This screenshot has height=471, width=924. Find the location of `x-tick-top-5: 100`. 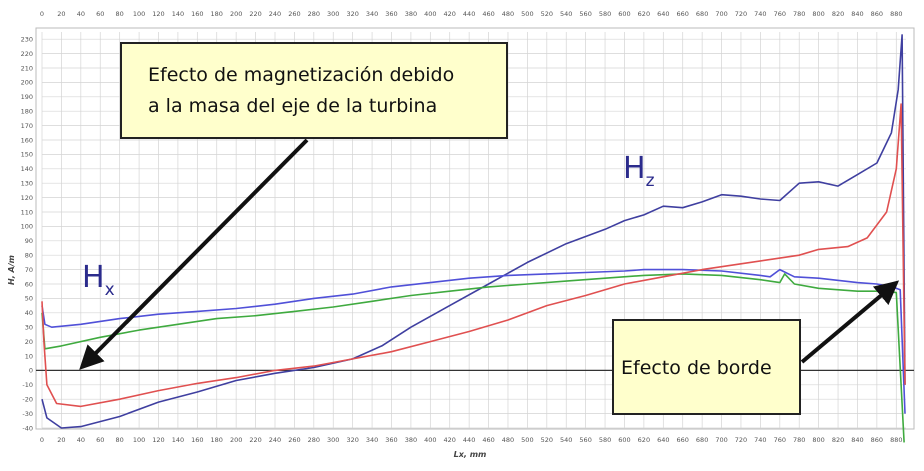

x-tick-top-5: 100 is located at coordinates (139, 14).